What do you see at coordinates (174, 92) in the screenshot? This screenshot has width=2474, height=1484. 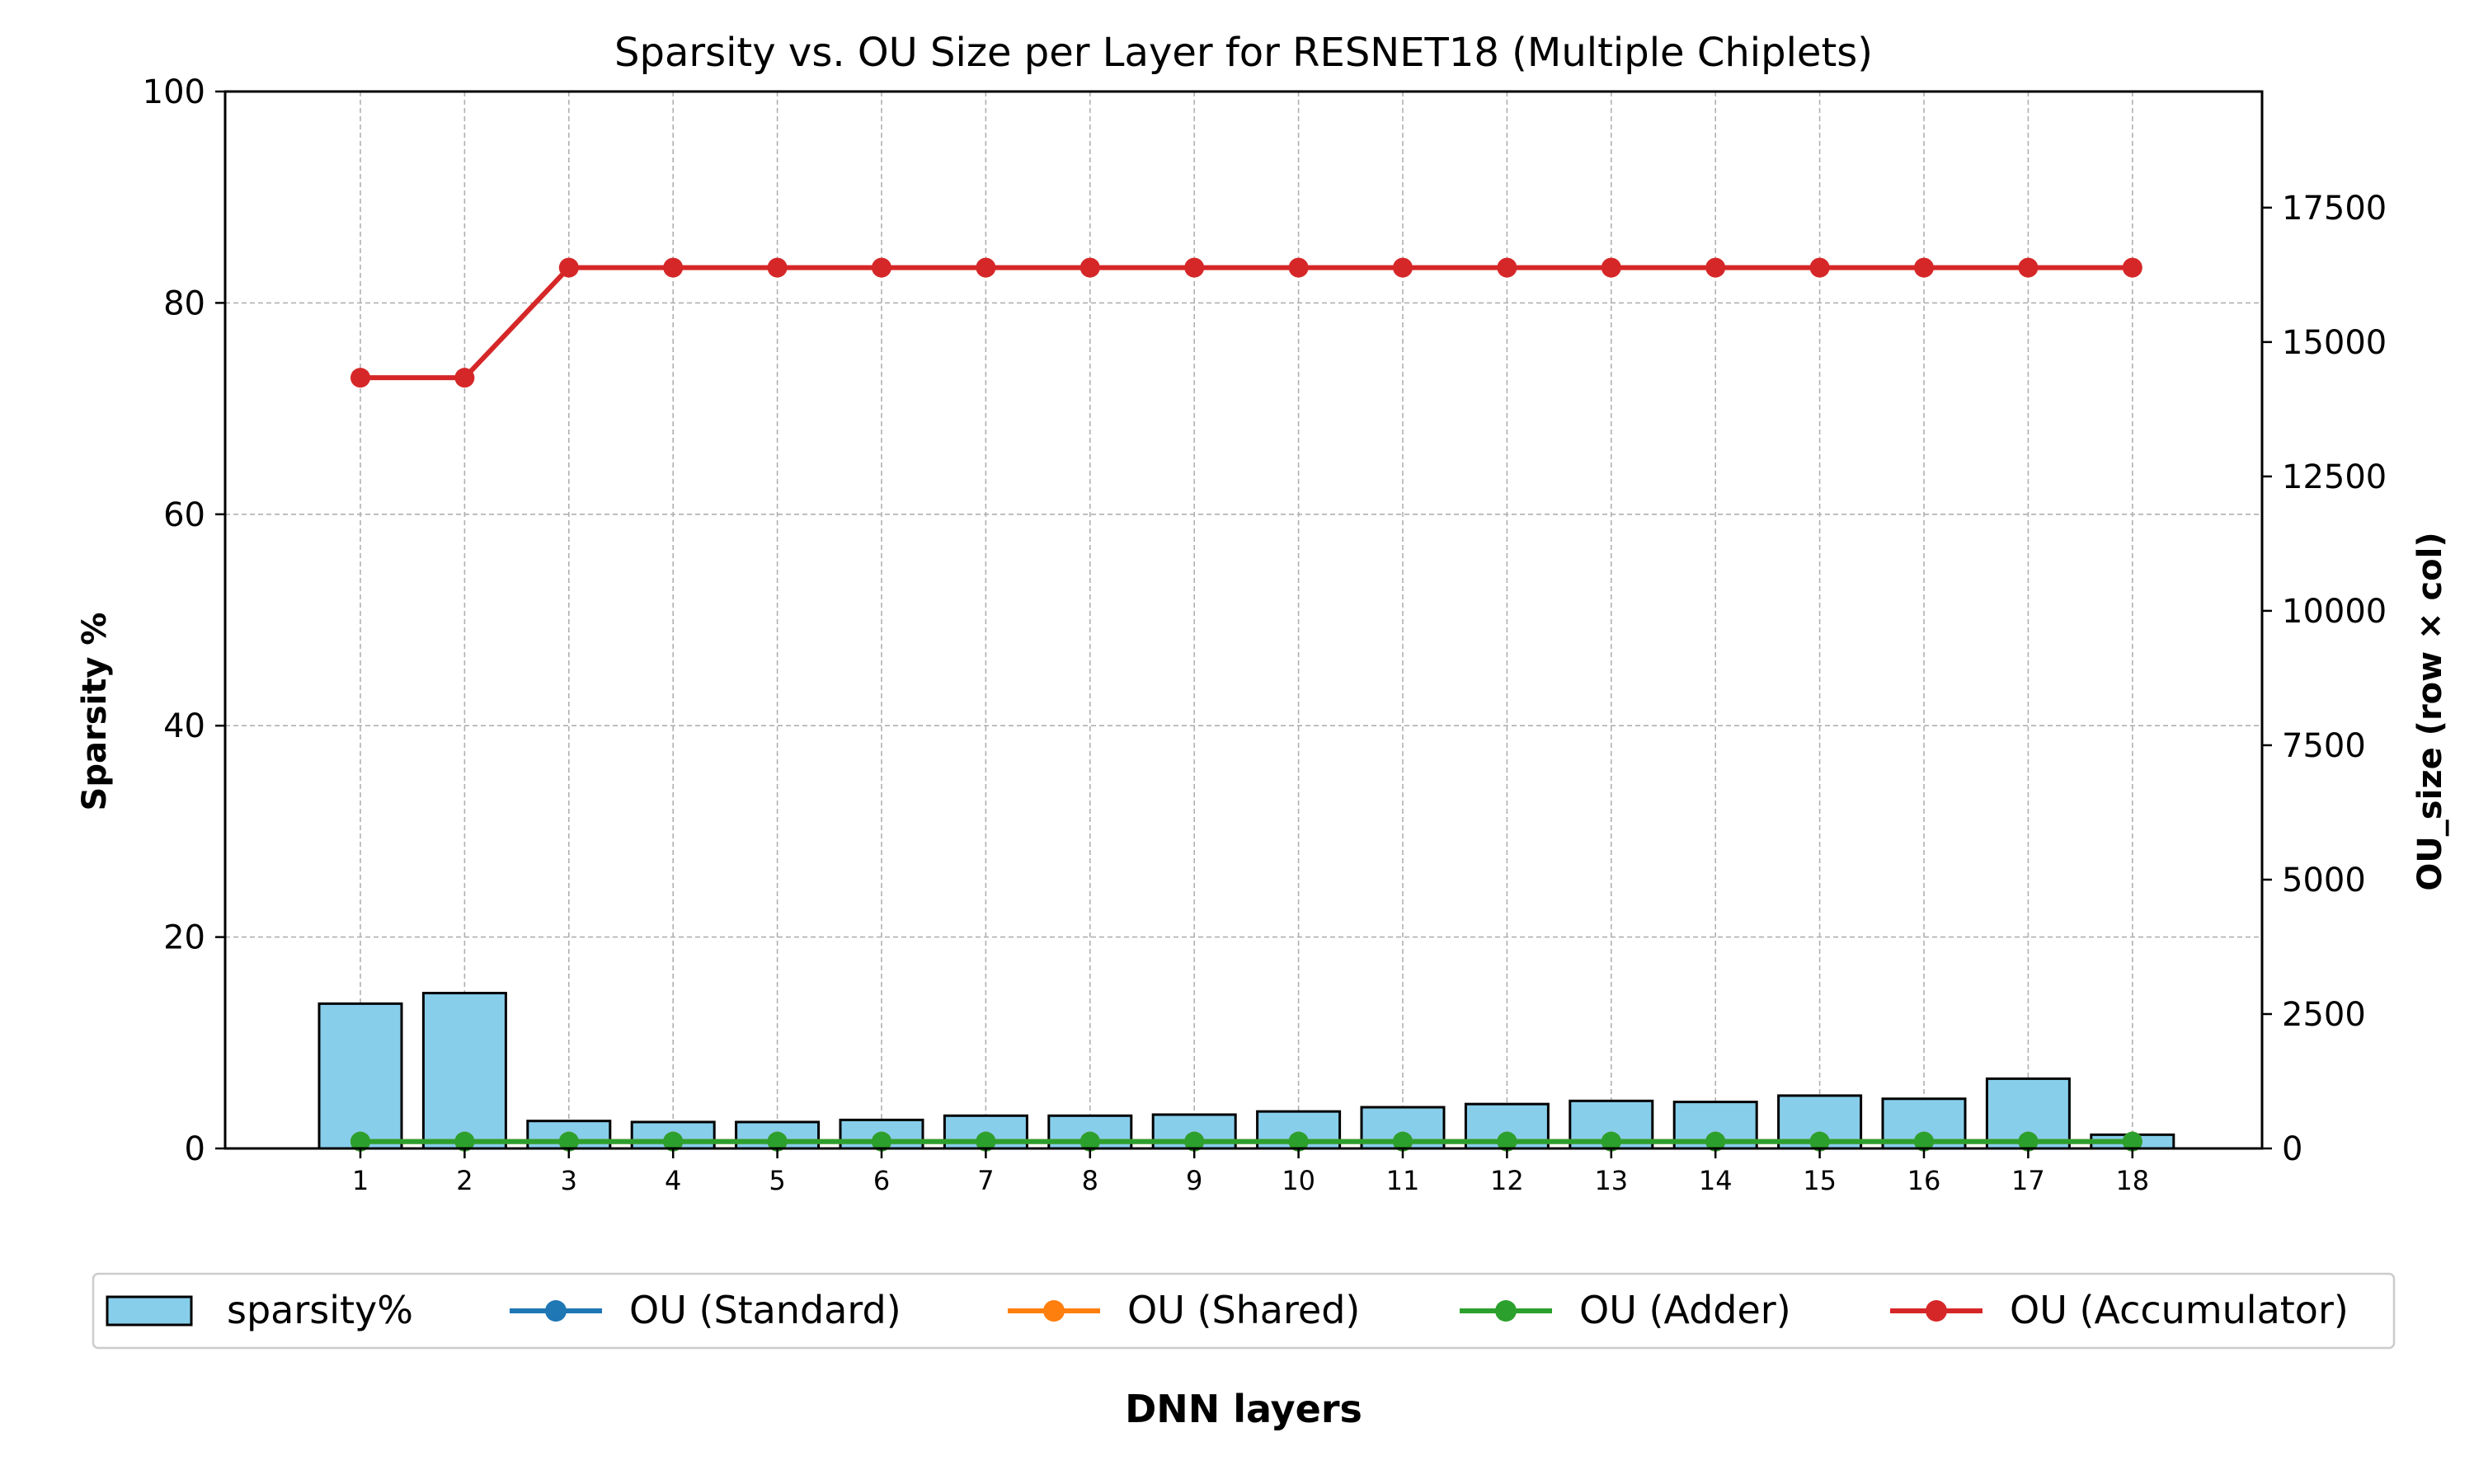 I see `y-tick-label: 100` at bounding box center [174, 92].